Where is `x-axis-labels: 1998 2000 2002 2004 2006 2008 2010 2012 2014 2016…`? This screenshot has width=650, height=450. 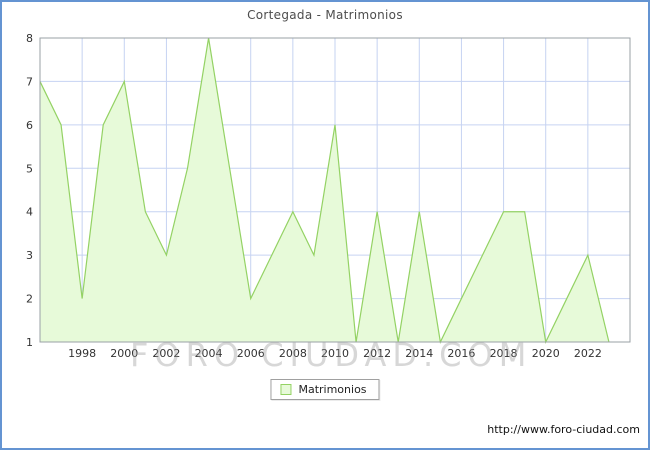 x-axis-labels: 1998 2000 2002 2004 2006 2008 2010 2012 2014 2016… is located at coordinates (335, 353).